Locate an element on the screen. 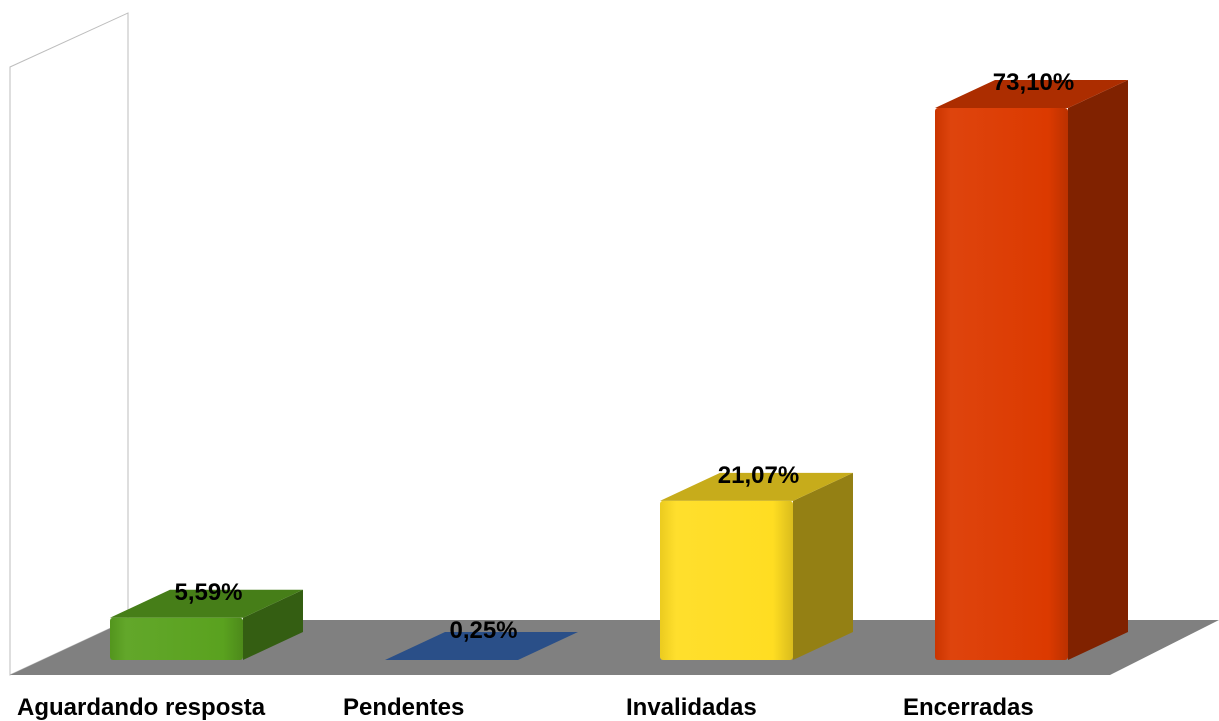 The height and width of the screenshot is (721, 1219). data-label: 0,25% is located at coordinates (483, 630).